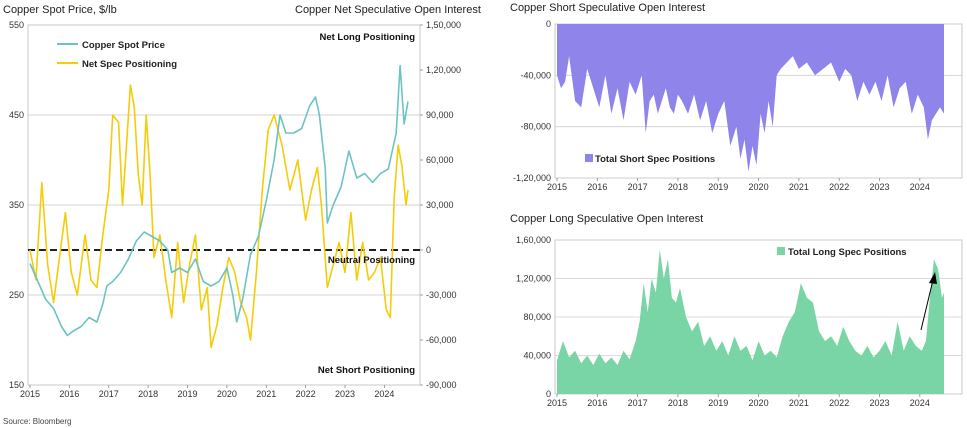 The width and height of the screenshot is (967, 428). I want to click on y-tick-label: 1,60,000, so click(533, 240).